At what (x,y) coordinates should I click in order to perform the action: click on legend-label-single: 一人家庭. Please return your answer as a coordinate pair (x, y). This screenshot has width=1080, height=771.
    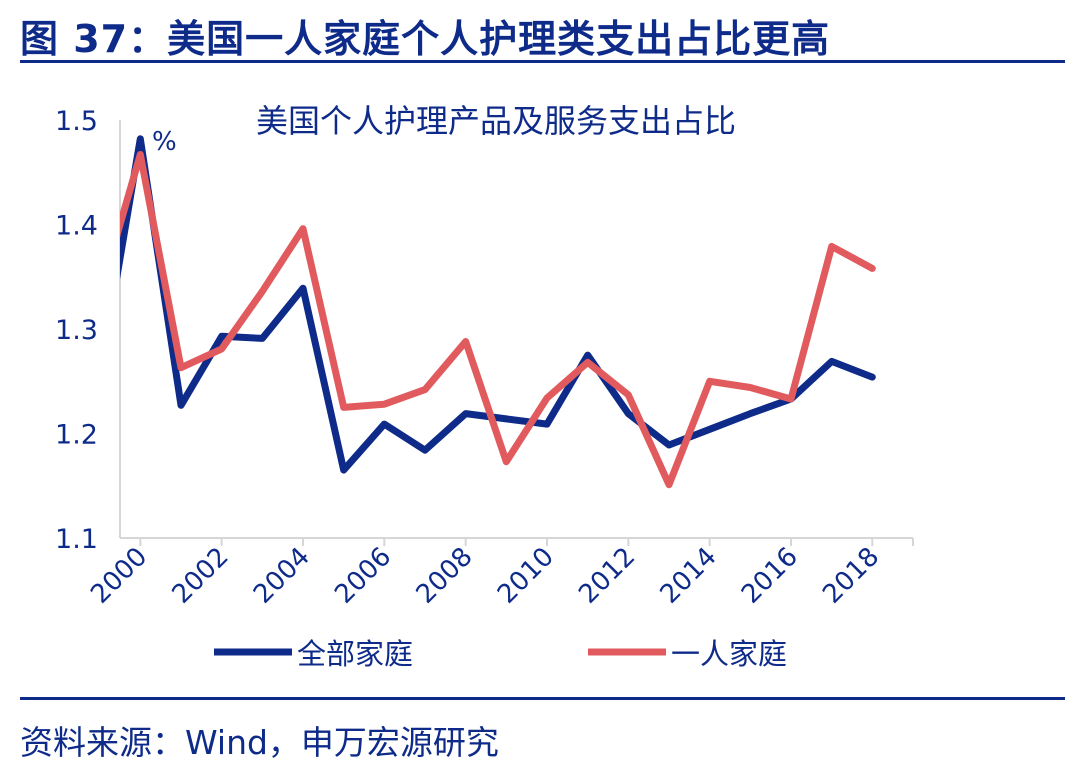
    Looking at the image, I should click on (729, 654).